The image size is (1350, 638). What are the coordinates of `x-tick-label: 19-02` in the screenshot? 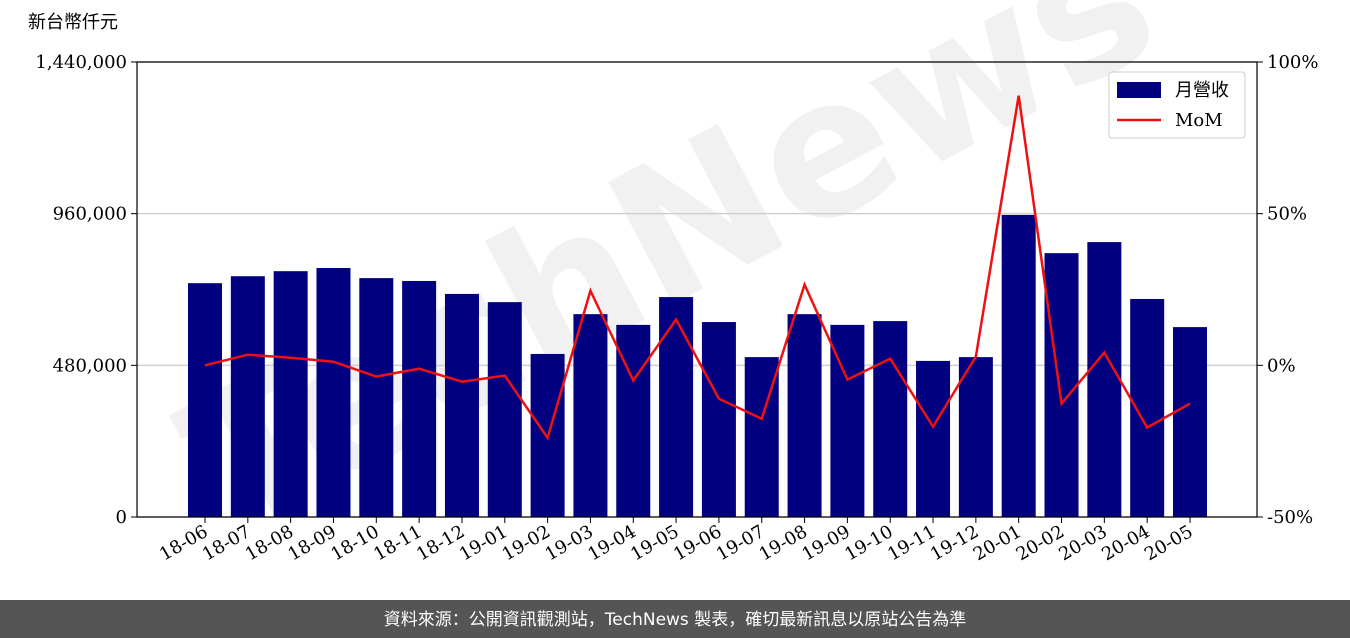 It's located at (526, 543).